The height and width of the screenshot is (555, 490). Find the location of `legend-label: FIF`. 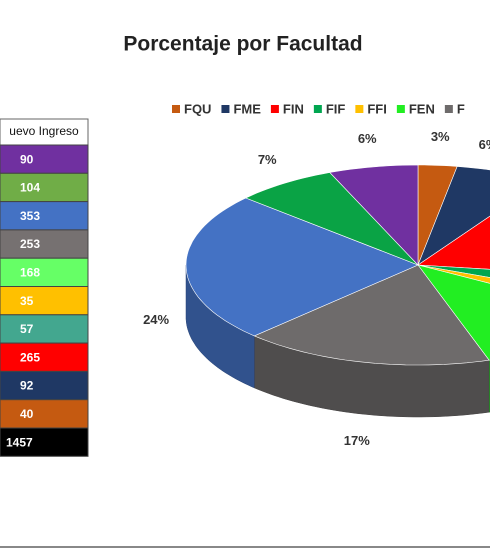

legend-label: FIF is located at coordinates (336, 108).